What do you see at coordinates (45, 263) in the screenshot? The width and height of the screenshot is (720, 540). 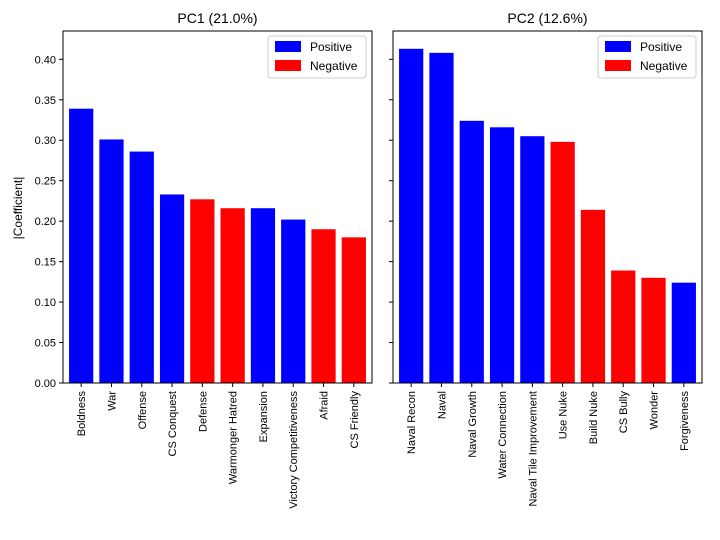 I see `pc1-y-tick-label-3: 0.15` at bounding box center [45, 263].